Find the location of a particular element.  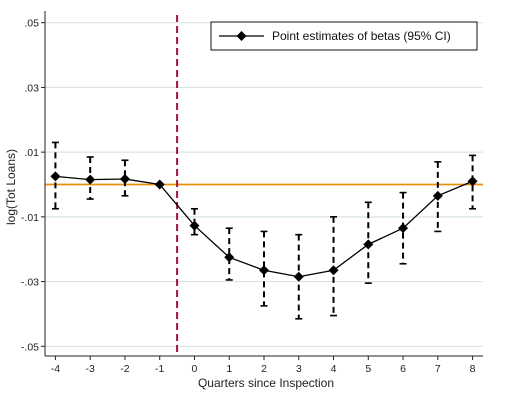

legend-label: Point estimates of betas (95% CI) is located at coordinates (361, 36).